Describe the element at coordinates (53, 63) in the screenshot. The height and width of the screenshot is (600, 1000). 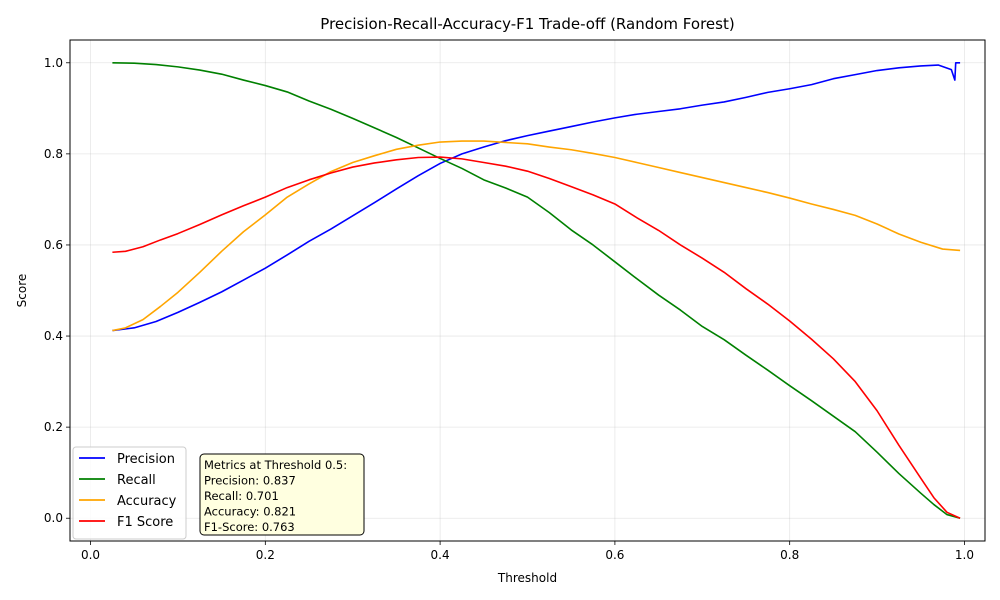
I see `y-tick-label: 1.0` at that location.